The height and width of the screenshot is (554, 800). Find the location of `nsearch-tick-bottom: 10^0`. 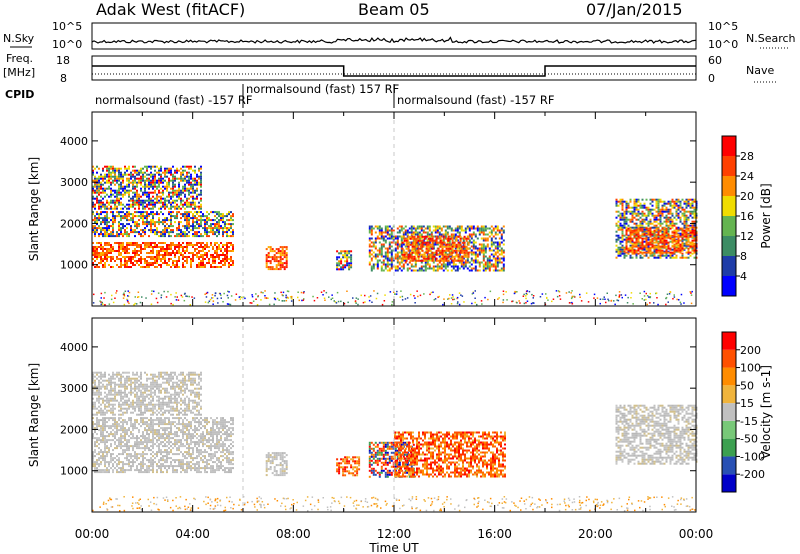

nsearch-tick-bottom: 10^0 is located at coordinates (723, 44).